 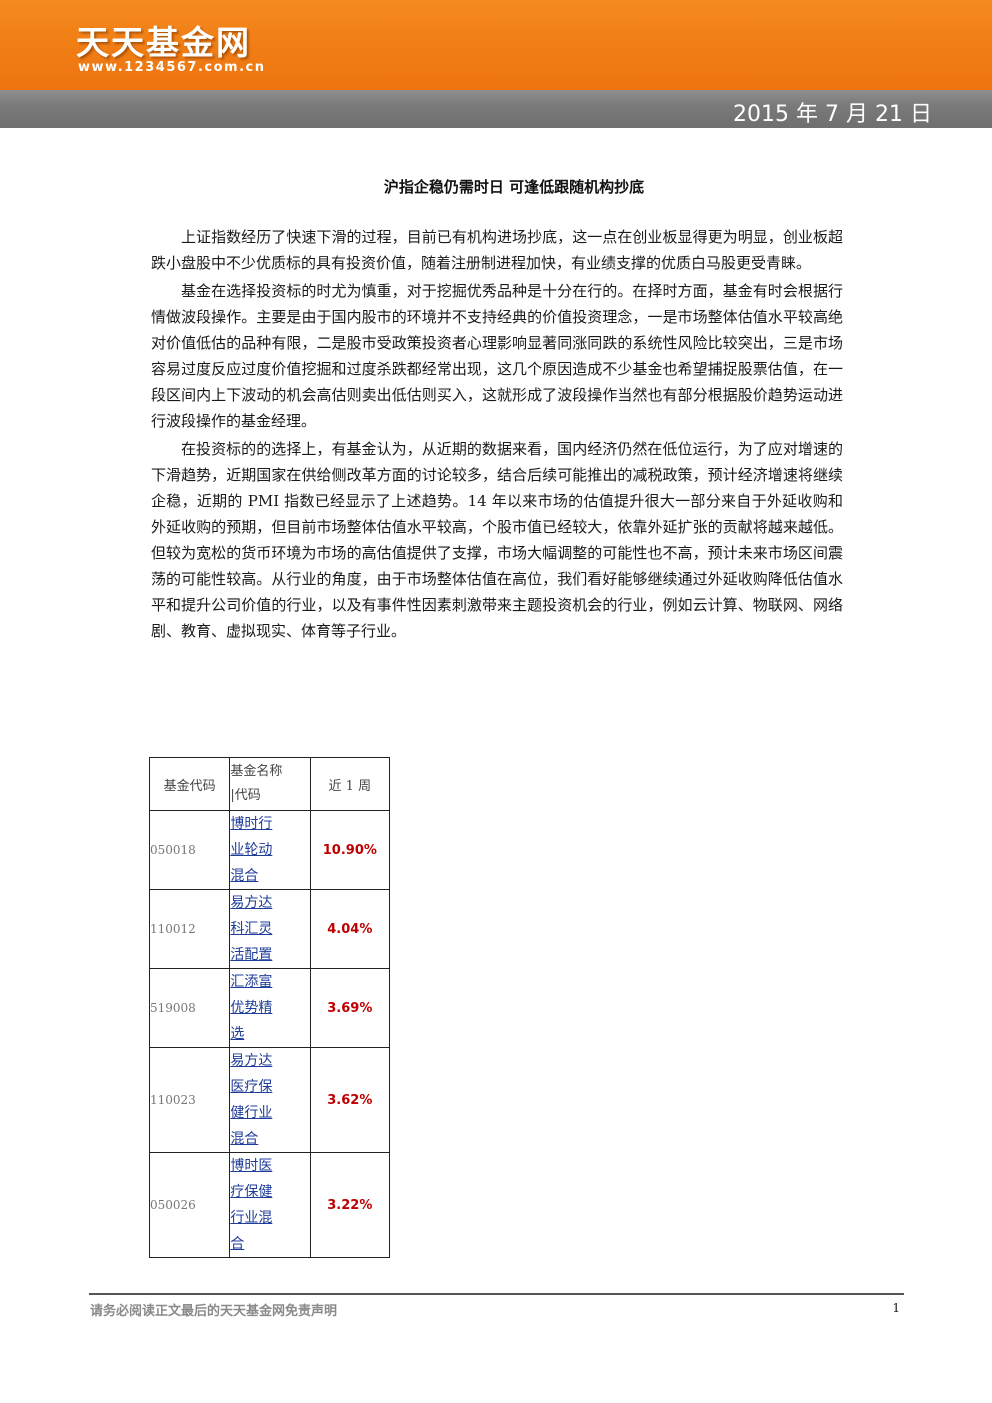 I want to click on header-fund-name-line: 基金名称, so click(x=256, y=771).